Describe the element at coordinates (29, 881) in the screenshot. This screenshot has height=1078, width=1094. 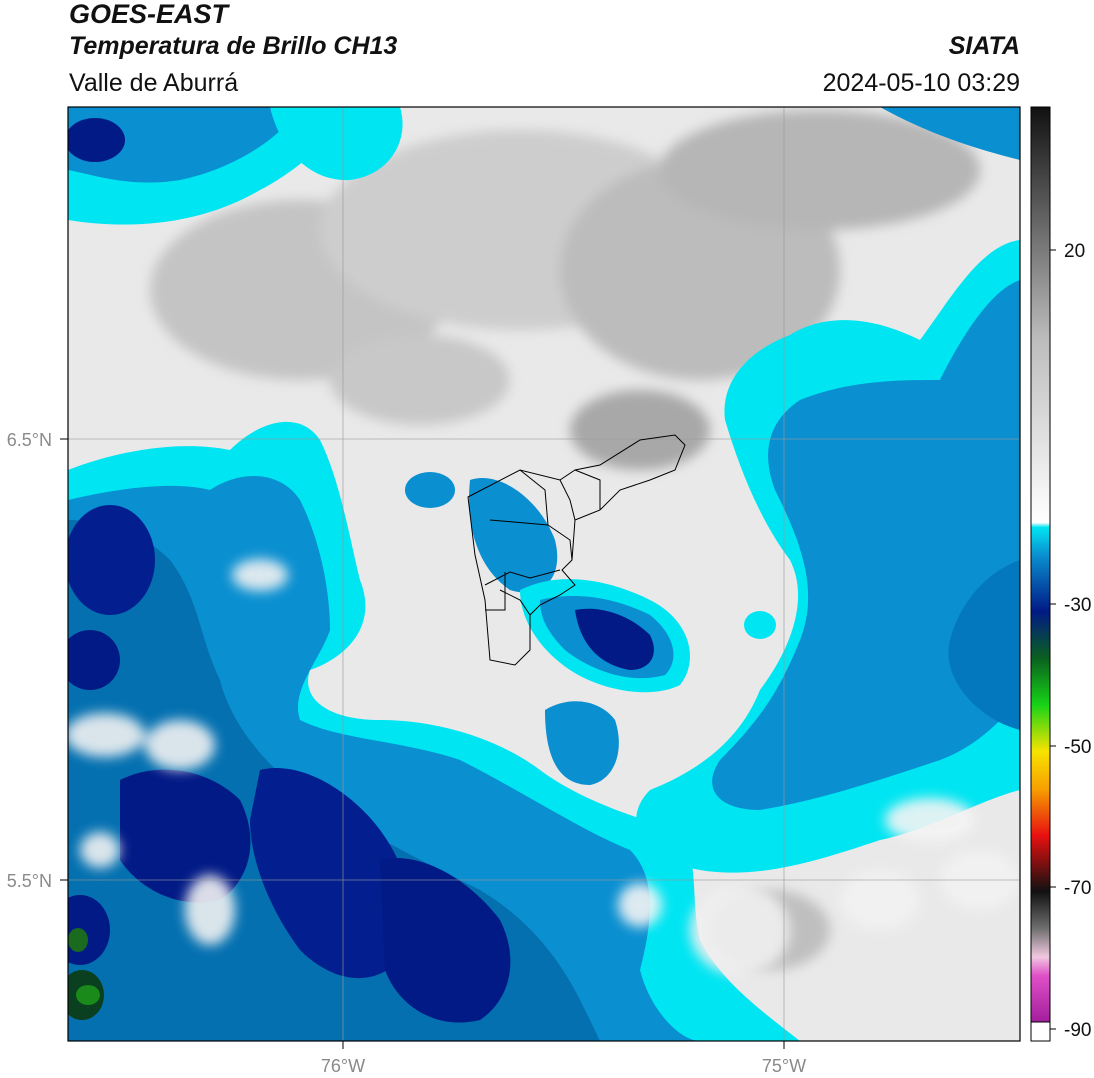
I see `lat-label-5-5: 5.5°N` at that location.